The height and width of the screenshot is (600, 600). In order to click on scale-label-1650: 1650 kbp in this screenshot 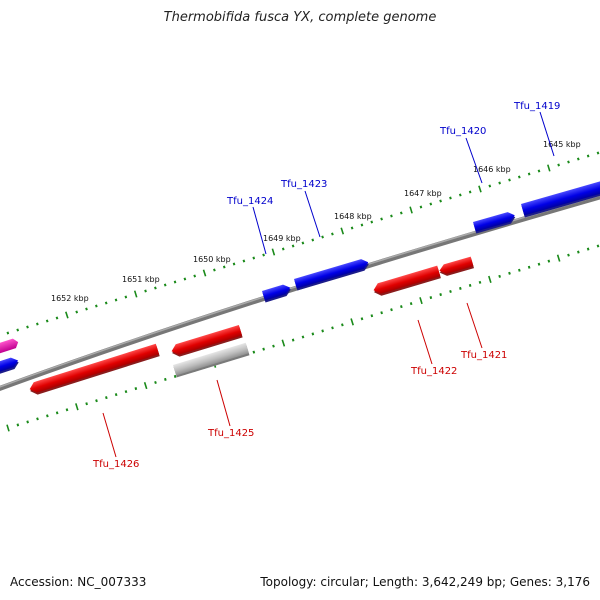, I will do `click(212, 259)`.